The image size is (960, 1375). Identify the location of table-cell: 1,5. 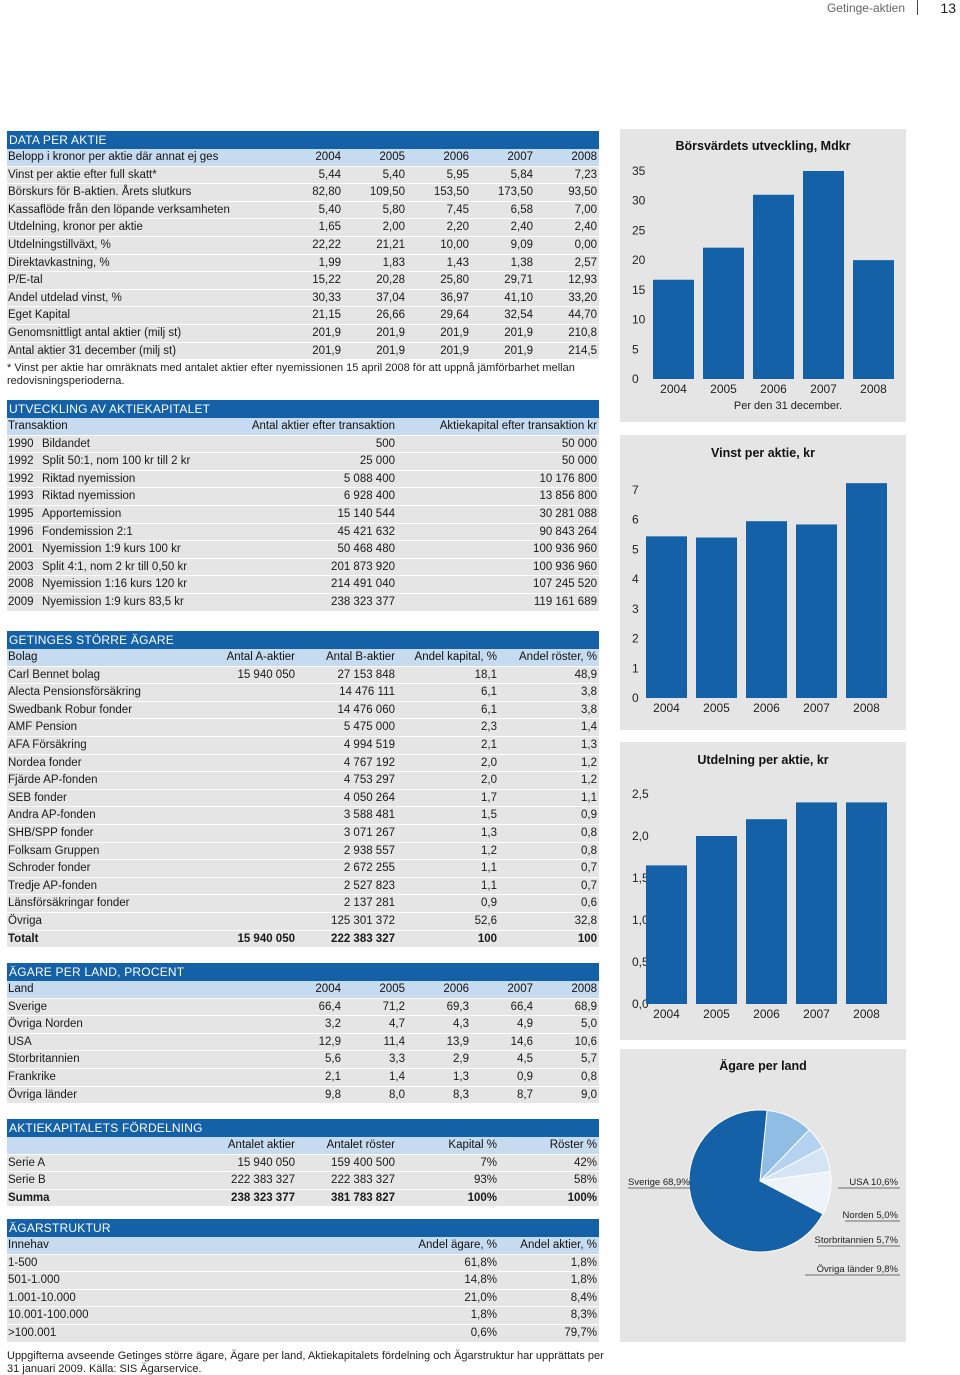
(489, 815).